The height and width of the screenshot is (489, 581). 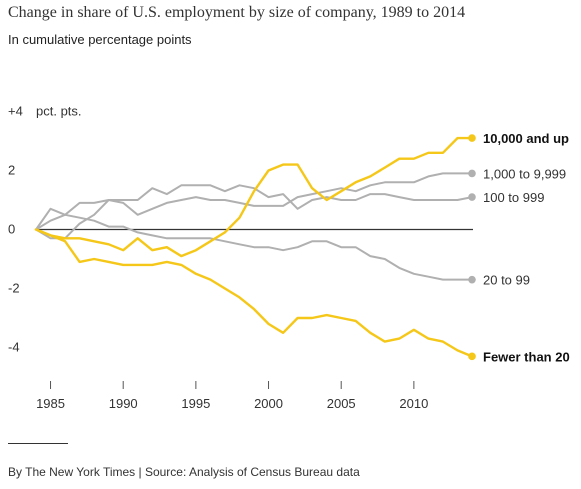 What do you see at coordinates (268, 403) in the screenshot?
I see `x-tick-label: 2000` at bounding box center [268, 403].